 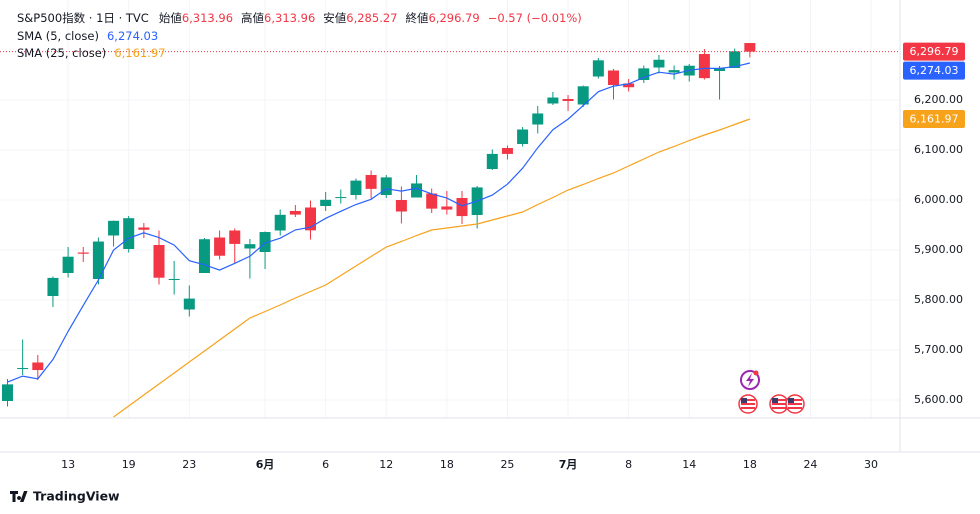 I want to click on legend-value: 6,161.97, so click(x=139, y=53).